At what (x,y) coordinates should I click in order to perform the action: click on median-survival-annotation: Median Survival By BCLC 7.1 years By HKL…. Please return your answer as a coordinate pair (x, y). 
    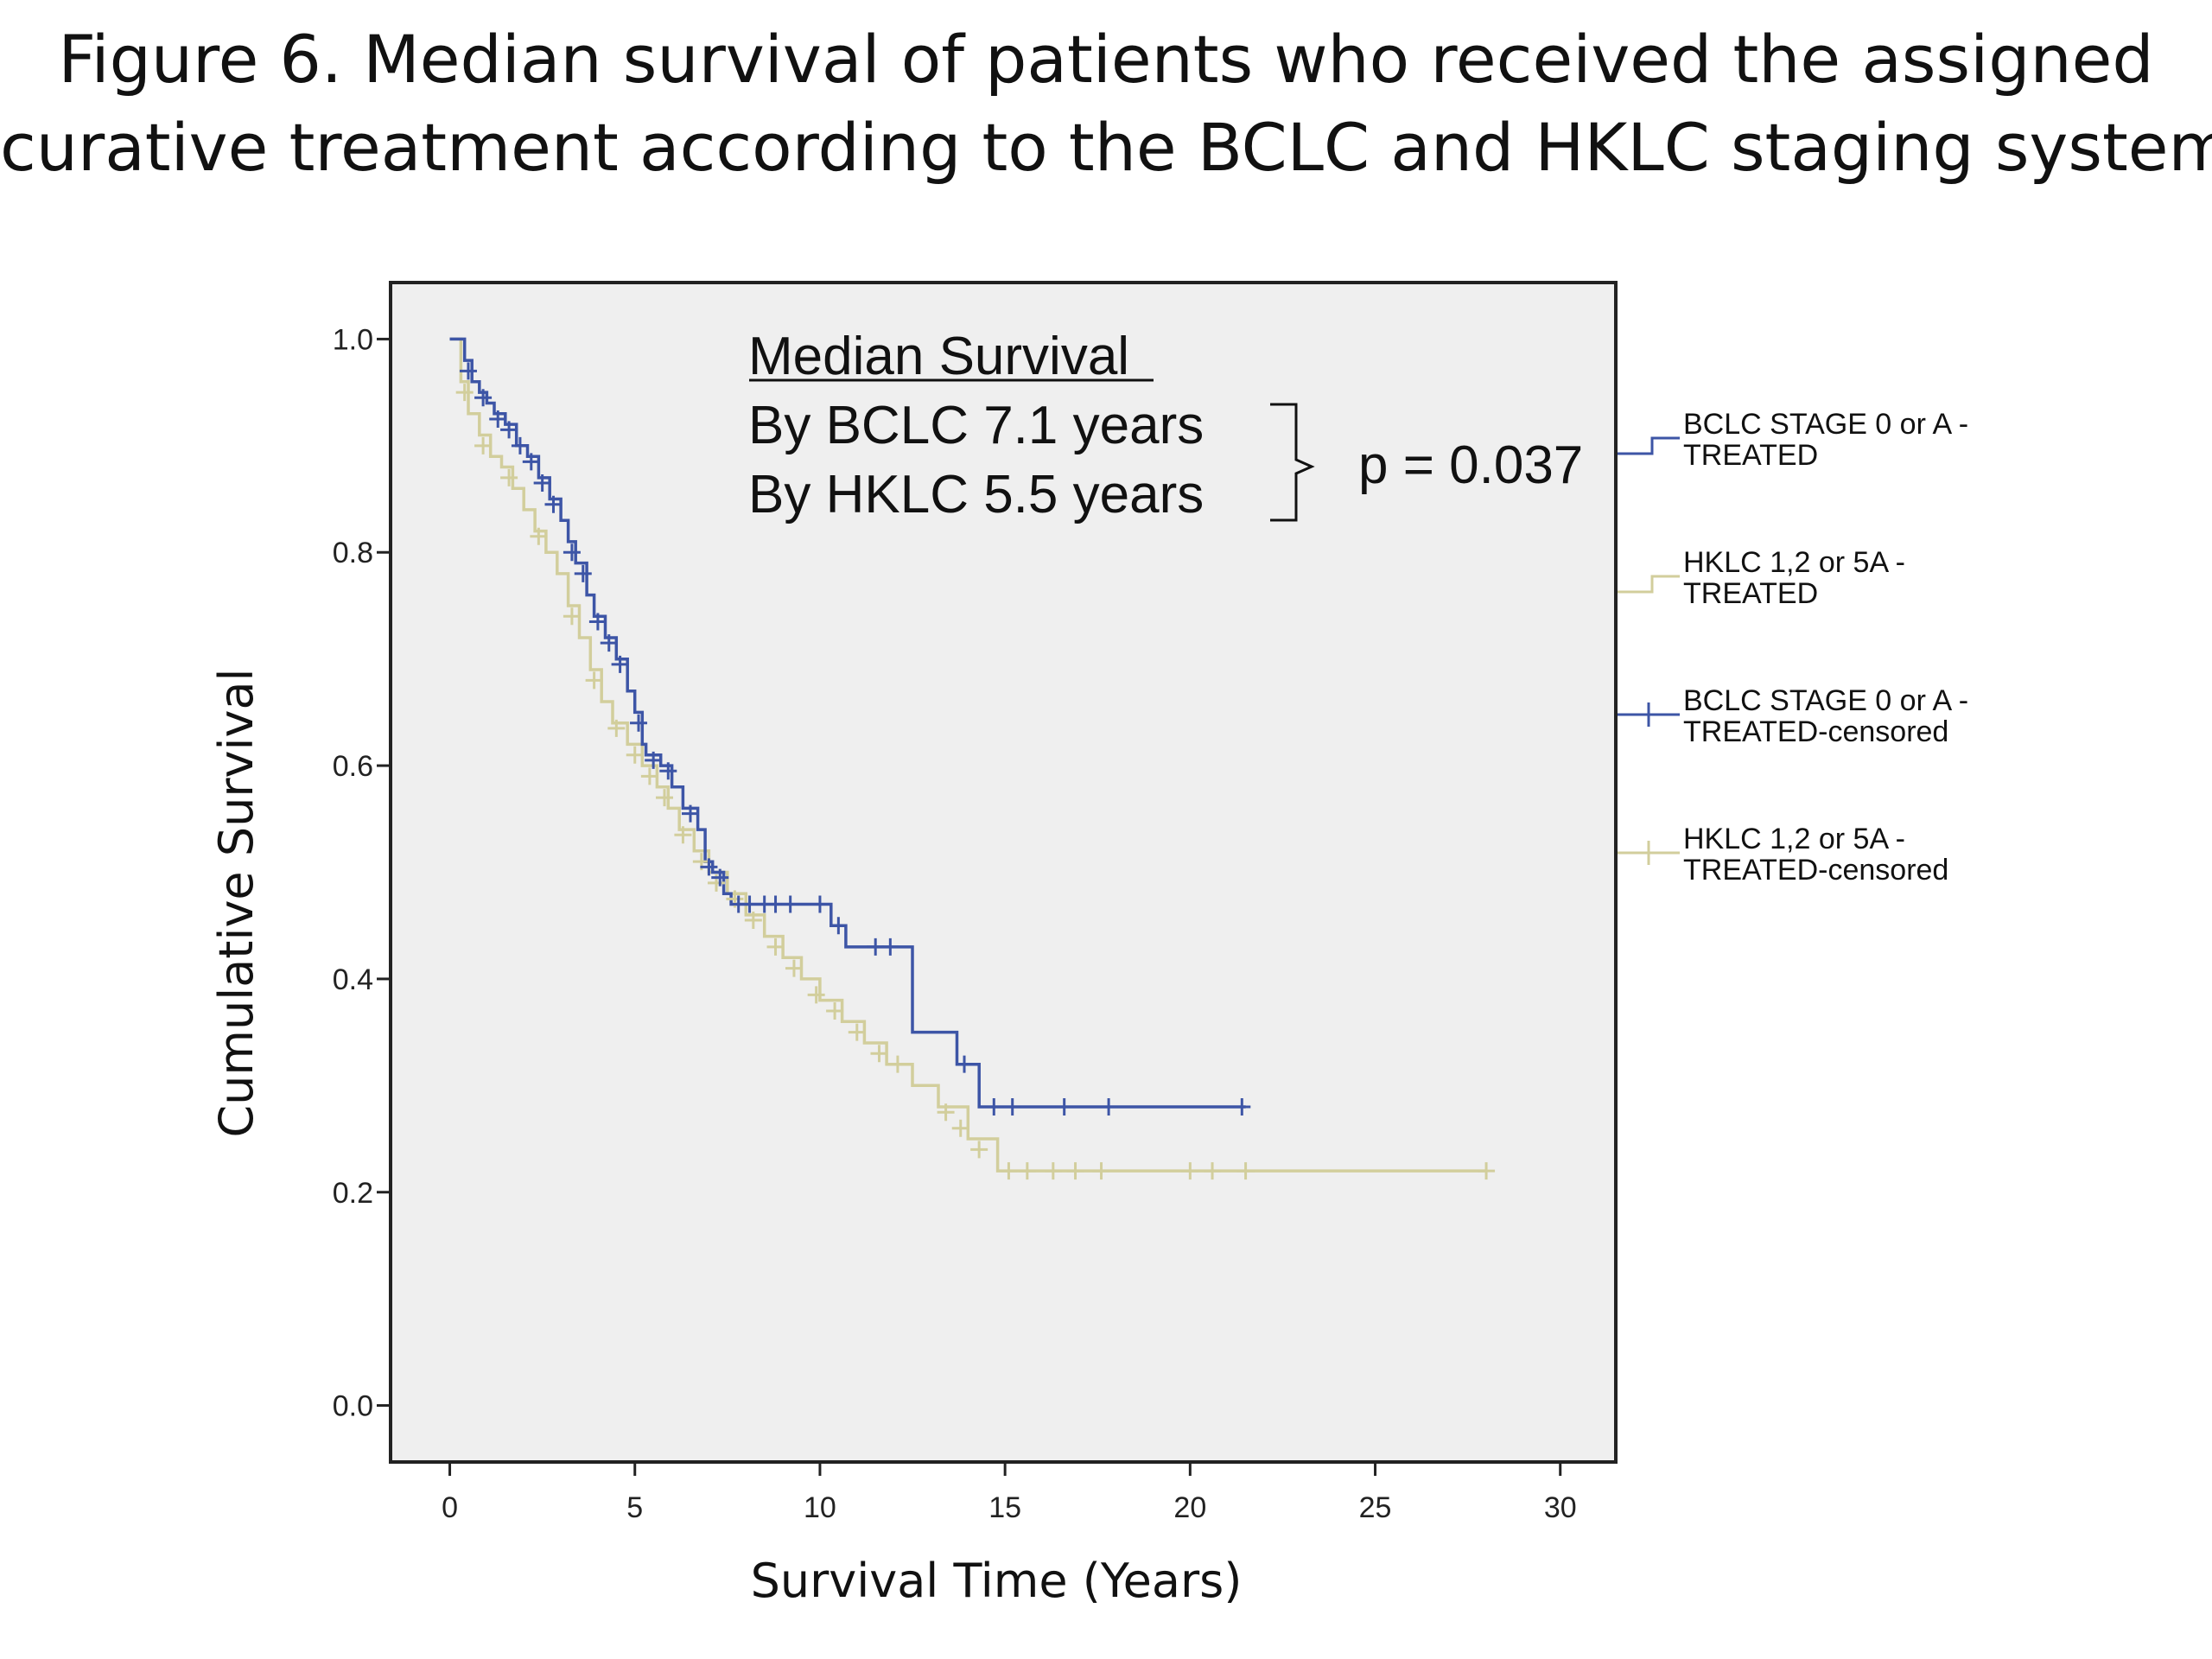
    Looking at the image, I should click on (1165, 425).